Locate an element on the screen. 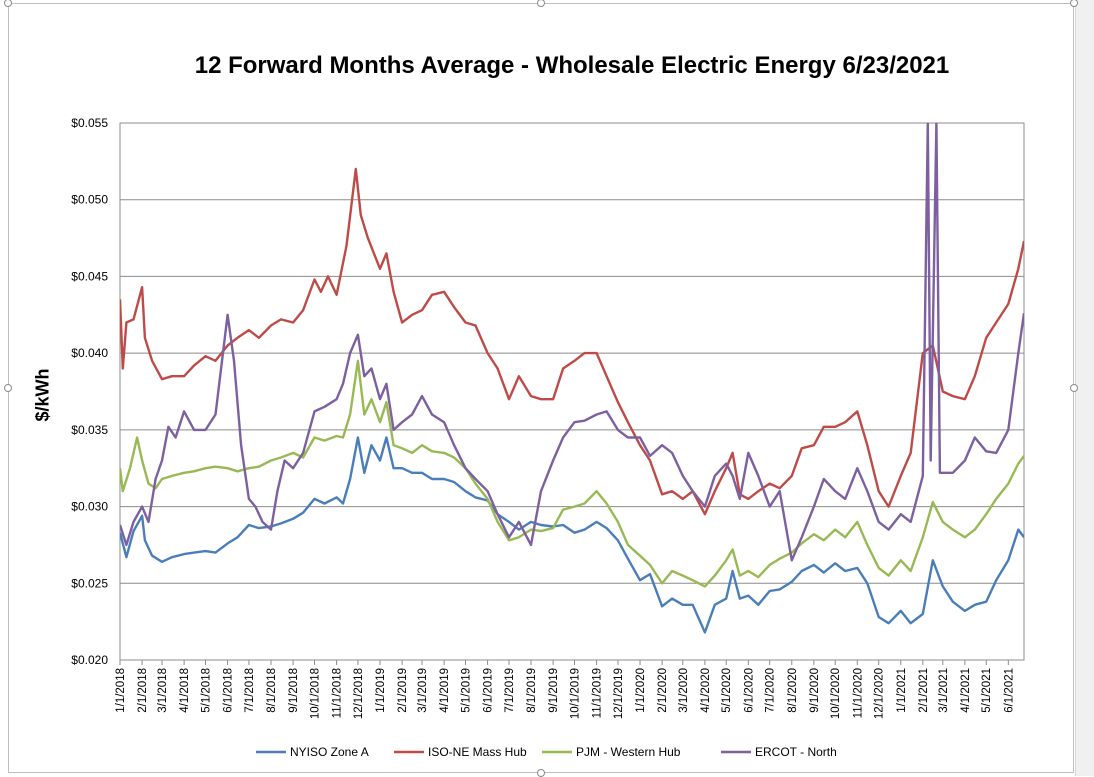 Image resolution: width=1094 pixels, height=777 pixels. y-tick-label: $0.035 is located at coordinates (89, 430).